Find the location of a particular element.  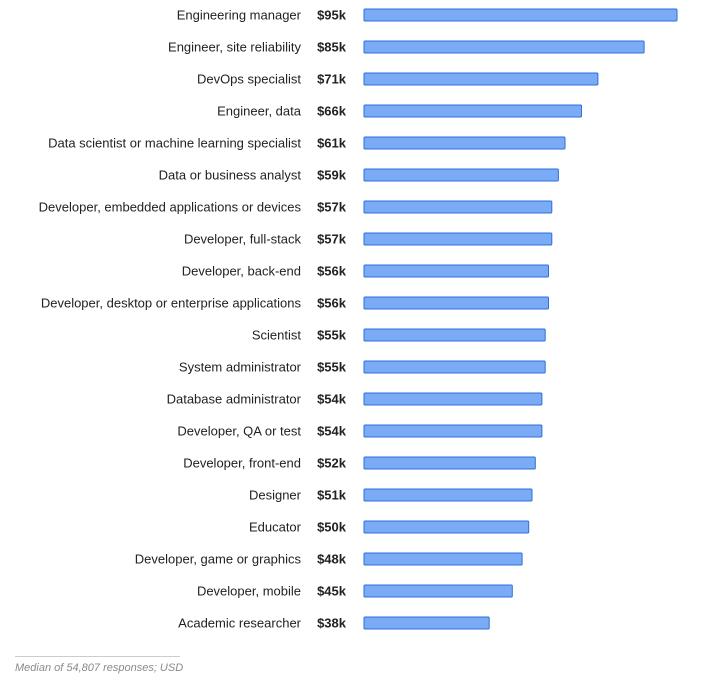

bar-row: Academic researcher $38k is located at coordinates (334, 623).